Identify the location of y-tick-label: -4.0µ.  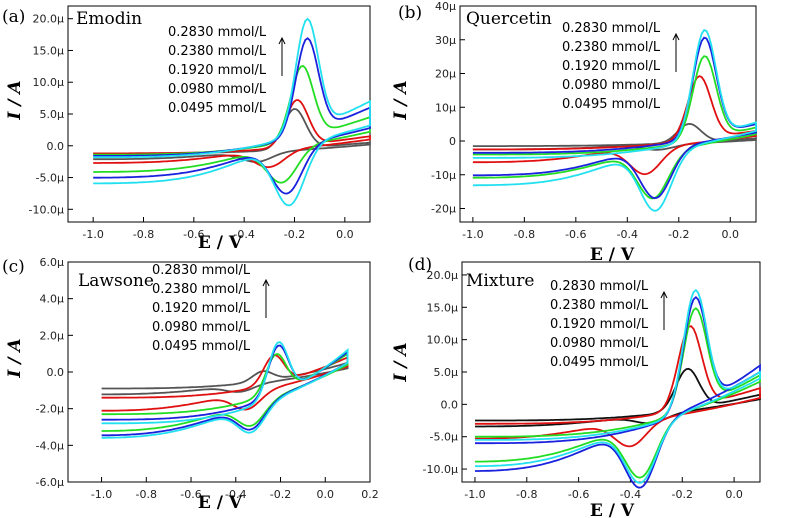
(50, 445).